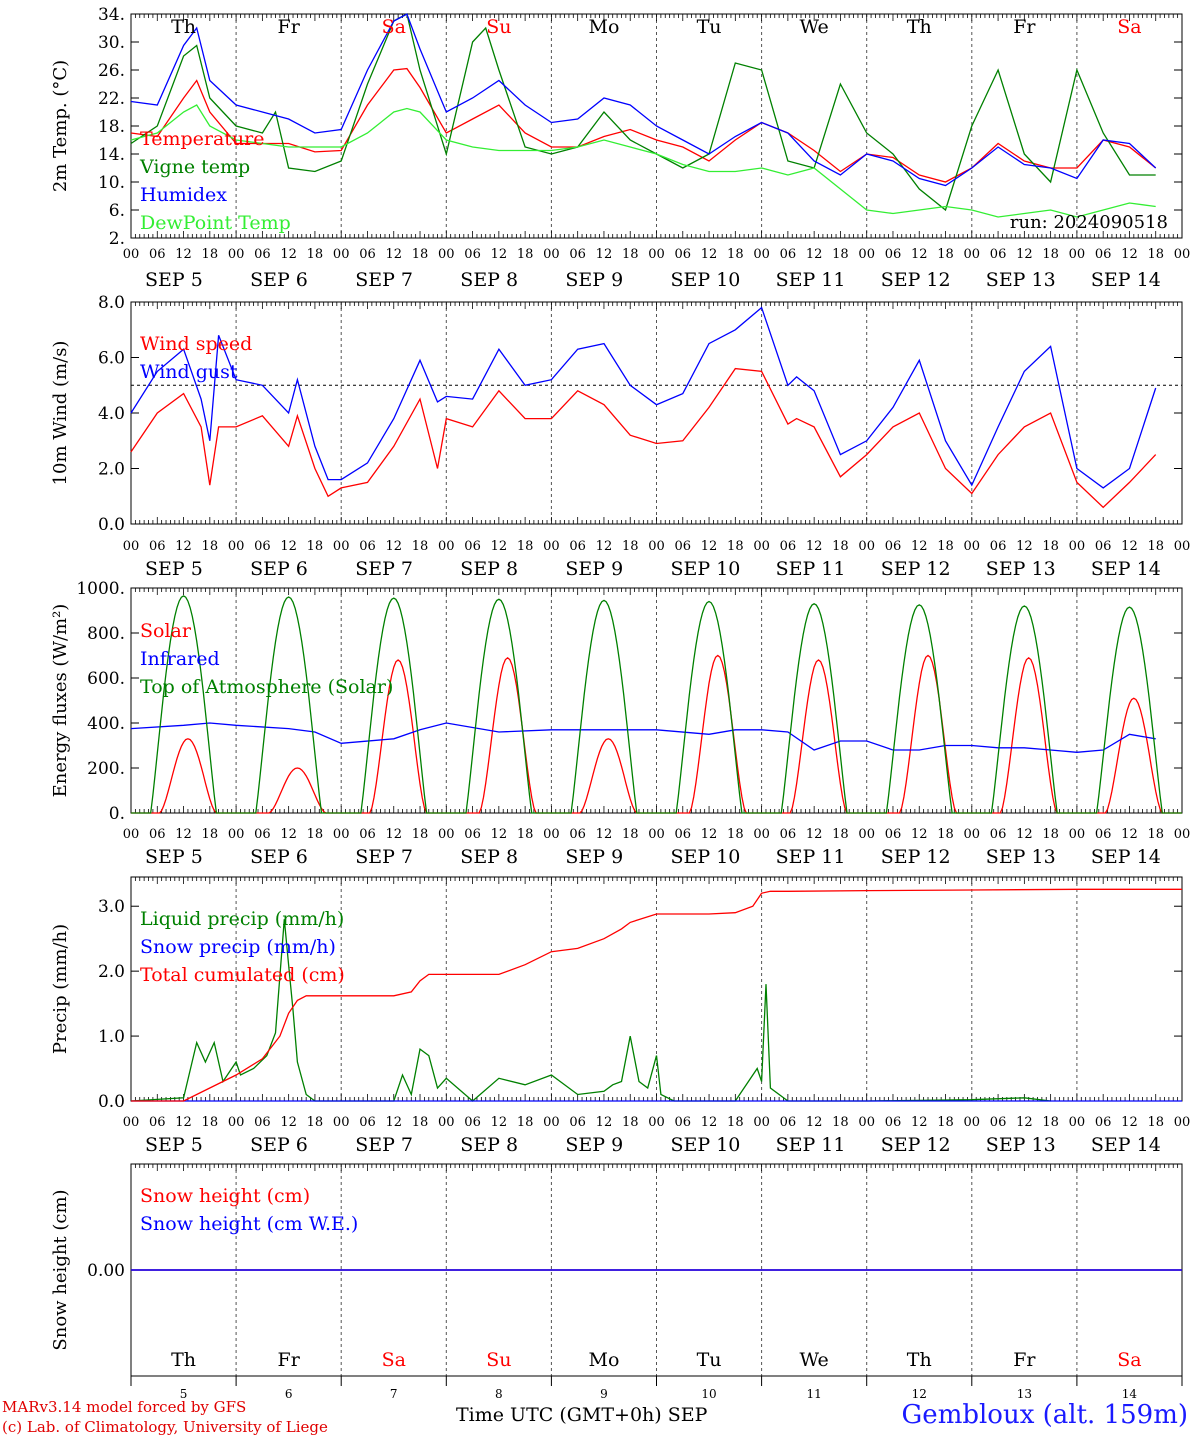  Describe the element at coordinates (111, 127) in the screenshot. I see `y-tick-label: 18.` at that location.